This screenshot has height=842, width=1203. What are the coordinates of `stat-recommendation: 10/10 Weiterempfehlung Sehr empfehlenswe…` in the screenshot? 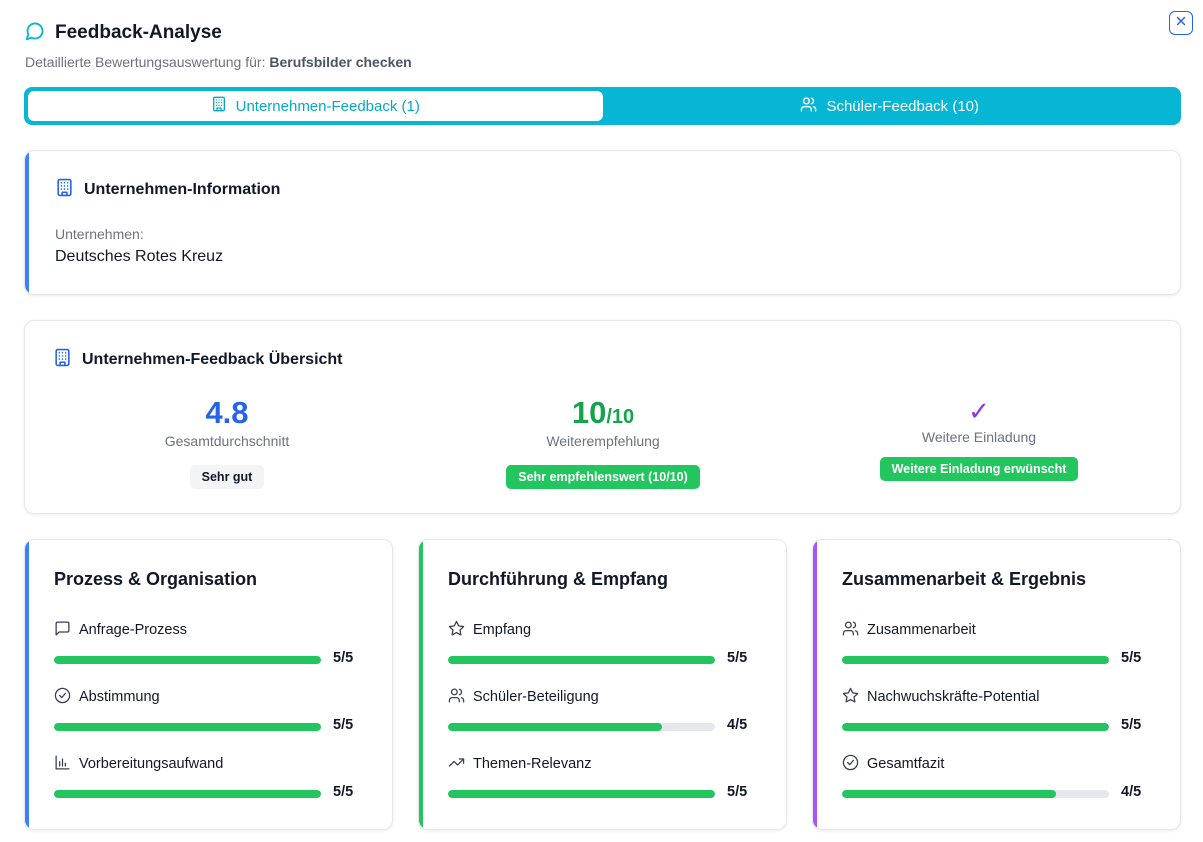 It's located at (603, 441).